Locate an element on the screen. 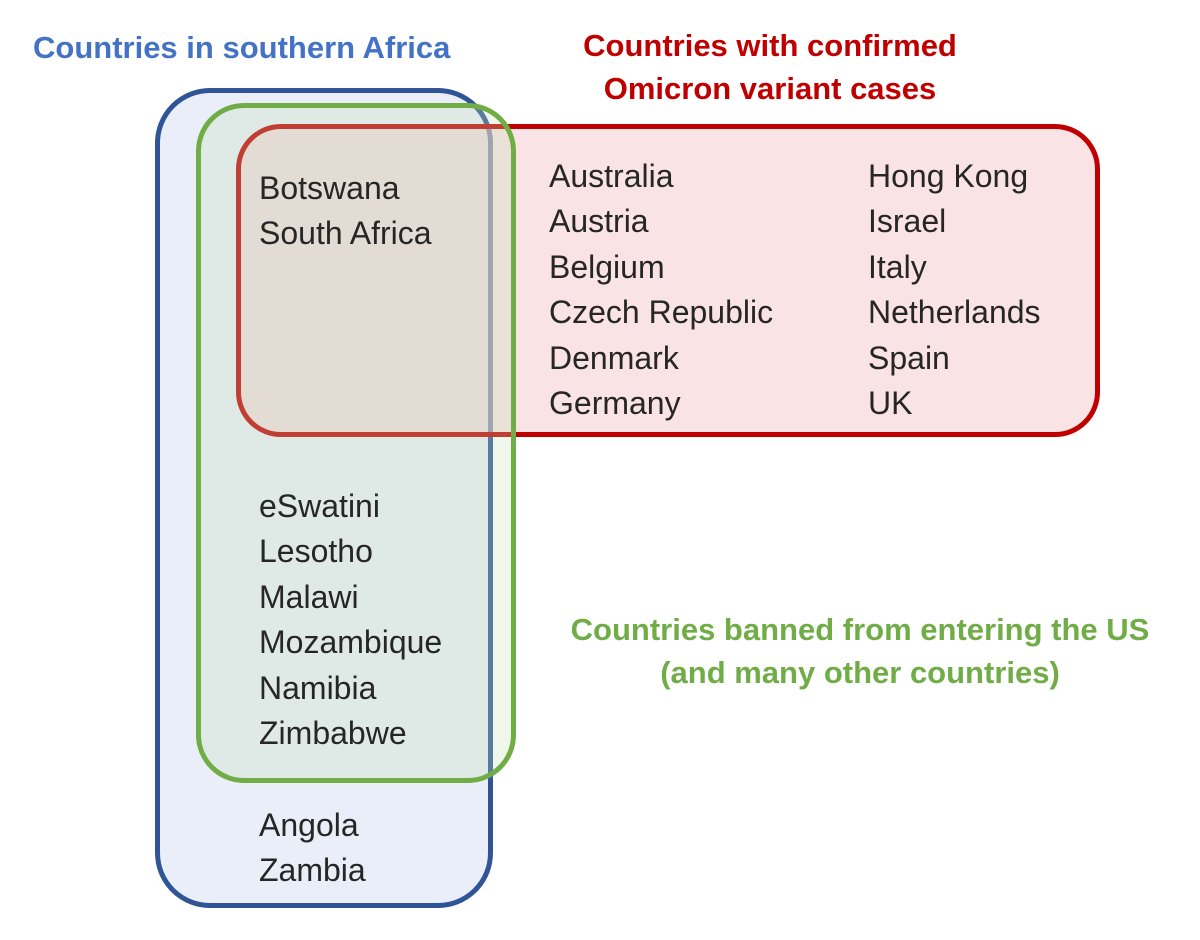  southern-only-list: Angola Zambia is located at coordinates (312, 848).